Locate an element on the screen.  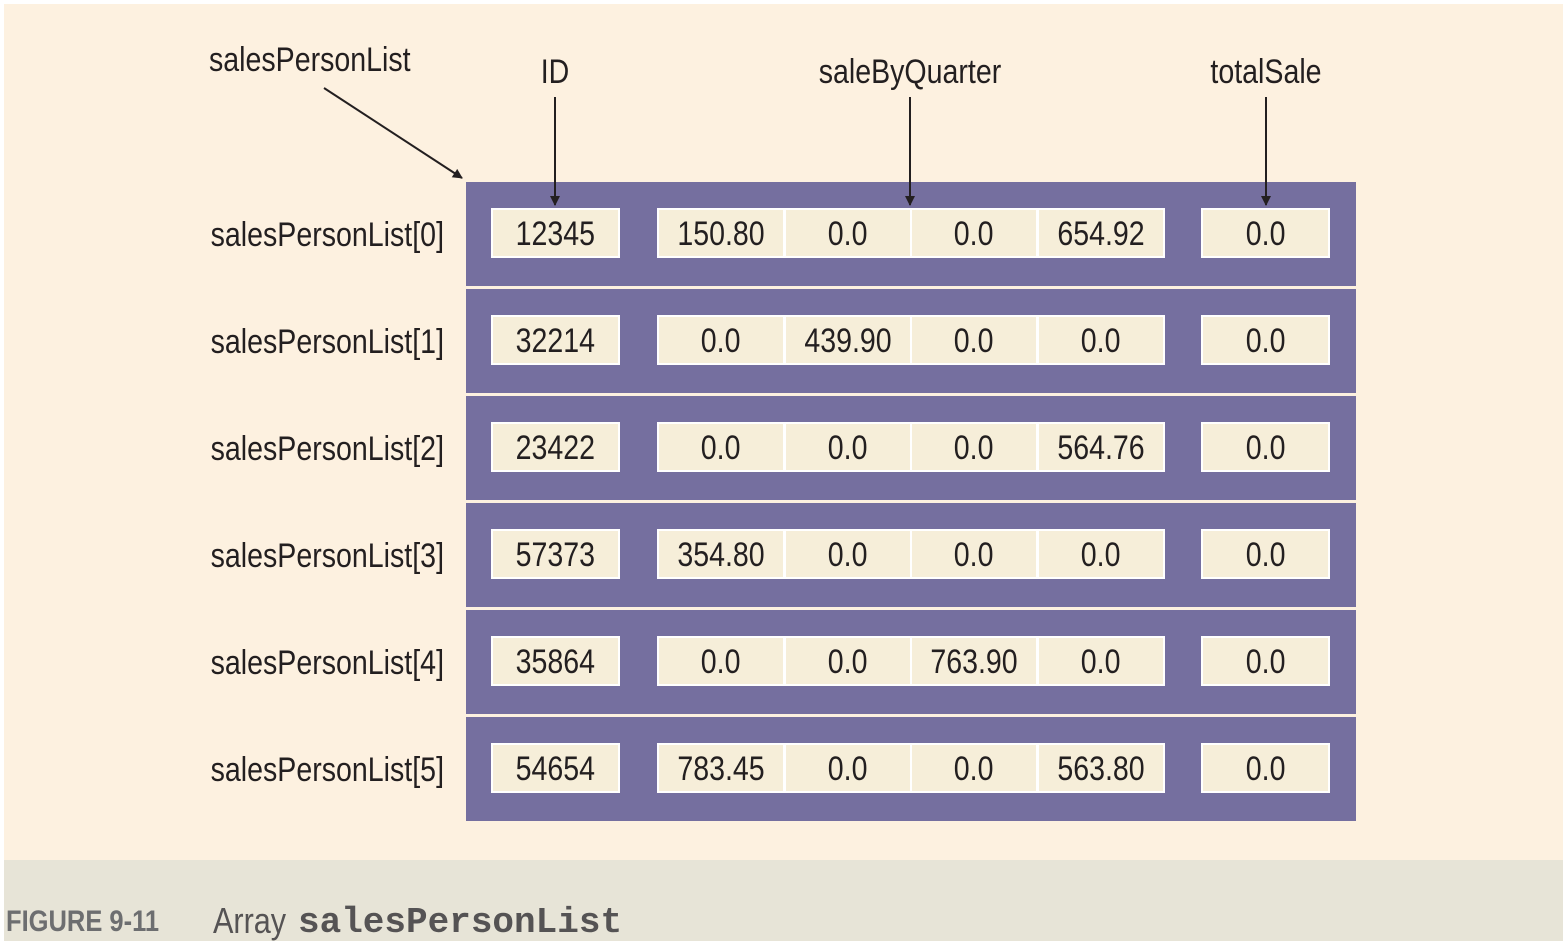
sale-by-quarter-field-label: saleByQuarter is located at coordinates (910, 72).